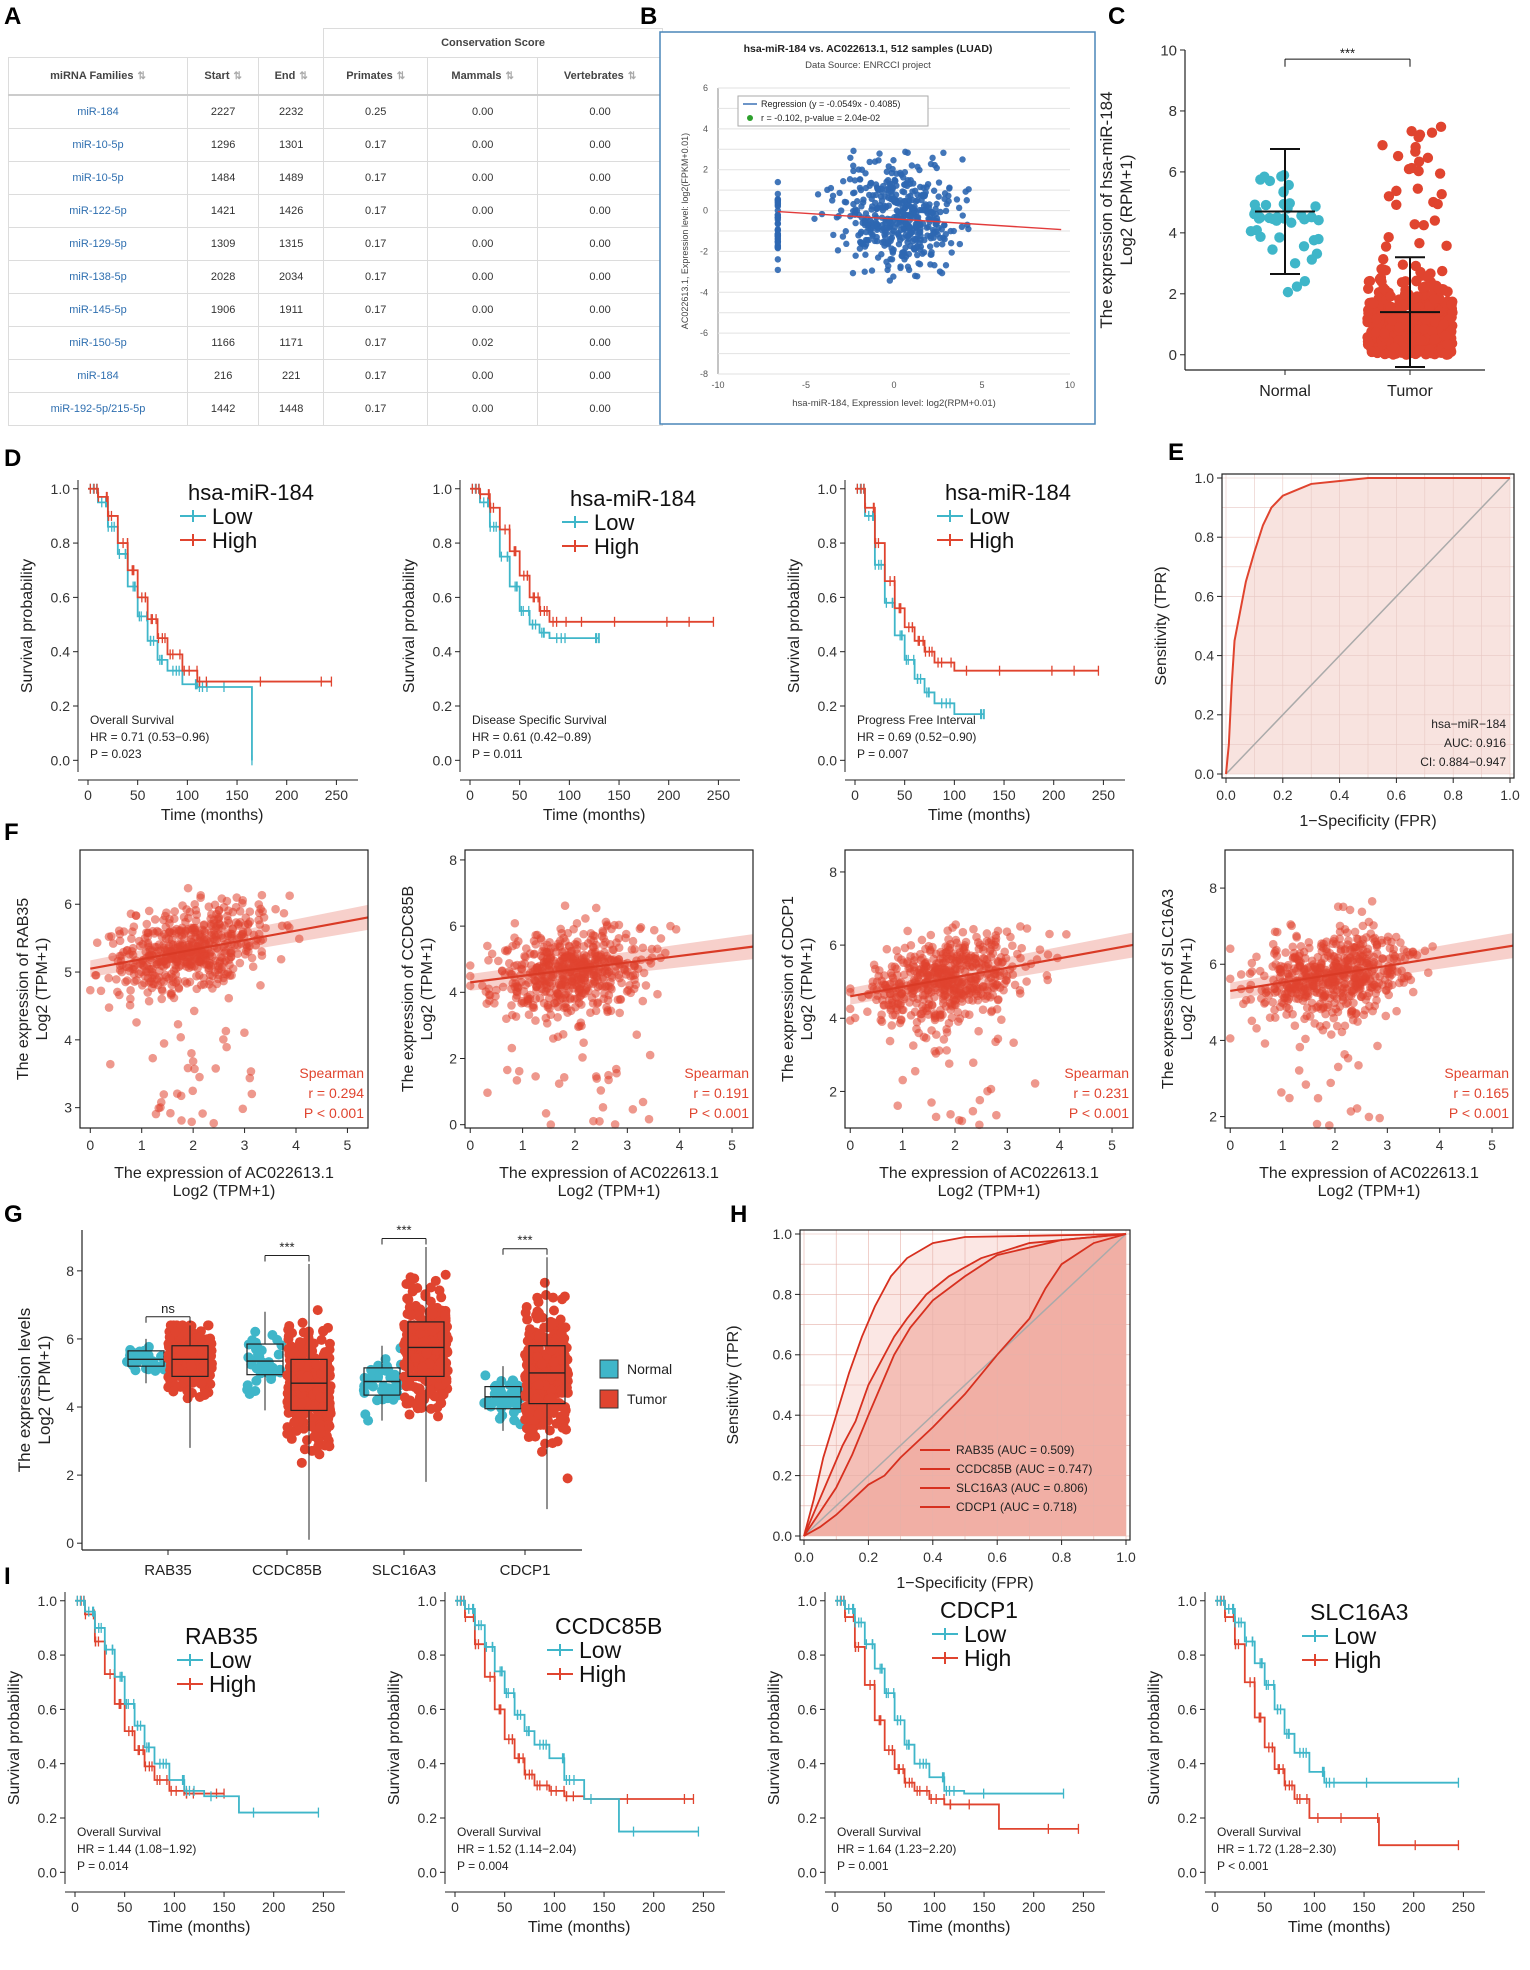 The image size is (1530, 1970). Describe the element at coordinates (98, 178) in the screenshot. I see `mirna-family-link: miR-10-5p` at that location.